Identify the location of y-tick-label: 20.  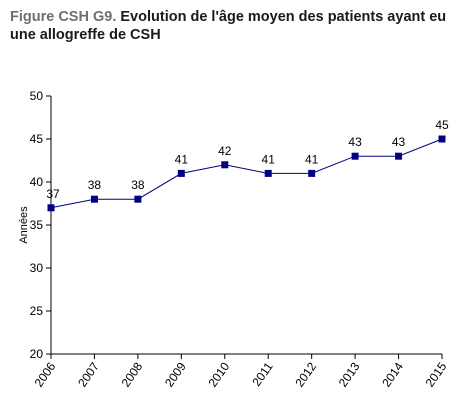
(37, 354).